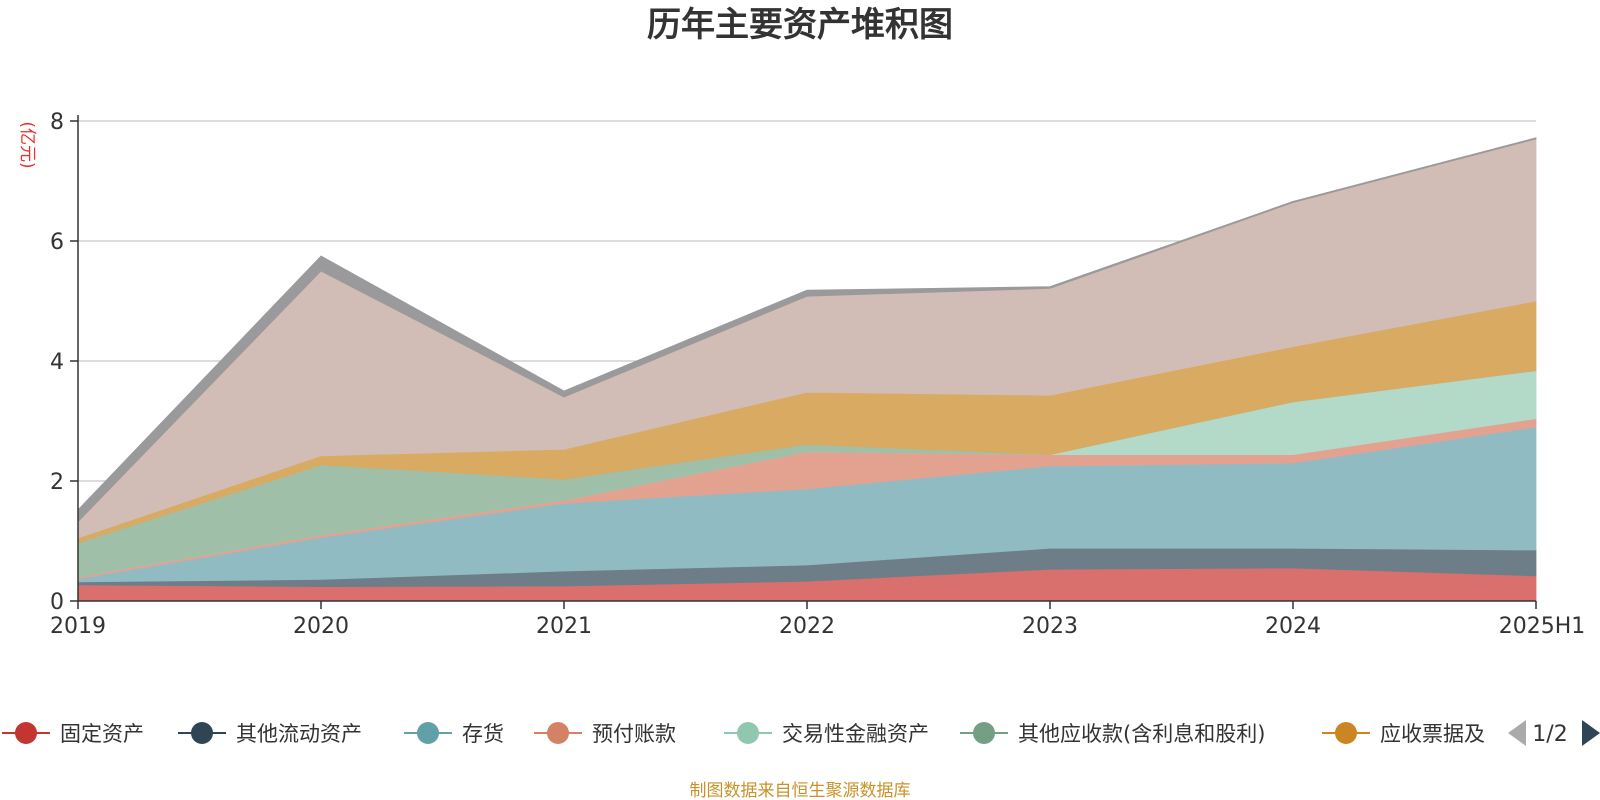  I want to click on y-tick-label: 8, so click(57, 122).